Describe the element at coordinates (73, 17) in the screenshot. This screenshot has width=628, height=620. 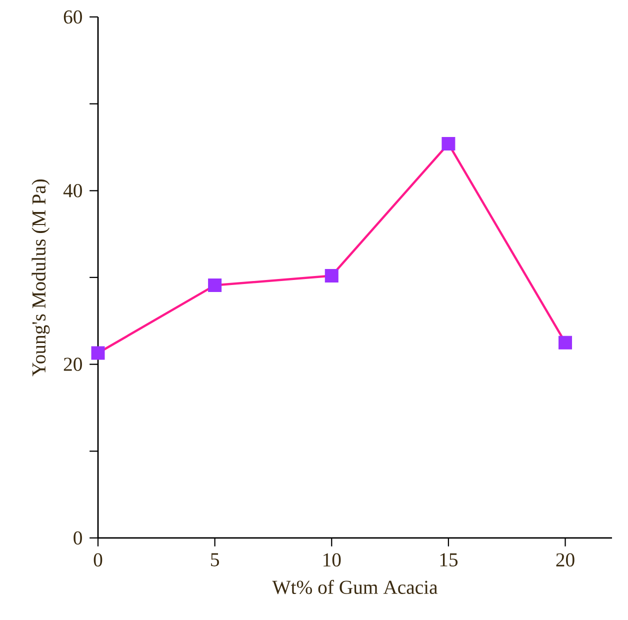
I see `y-tick-label: 60` at that location.